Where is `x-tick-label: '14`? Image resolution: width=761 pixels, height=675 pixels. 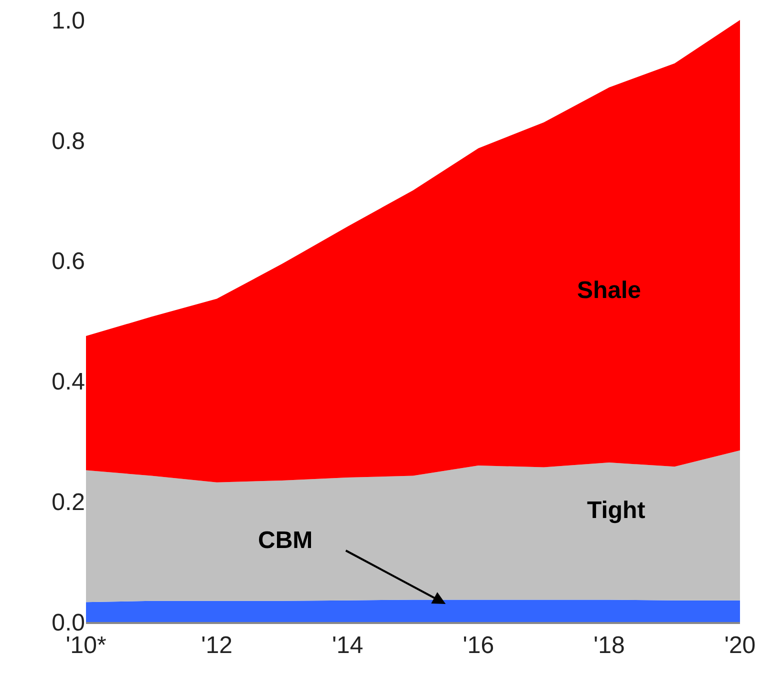 x-tick-label: '14 is located at coordinates (348, 645).